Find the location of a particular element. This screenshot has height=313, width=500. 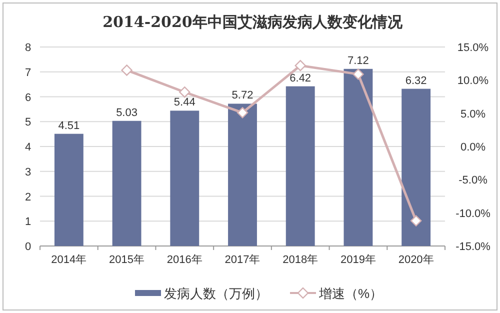

y2-tick-label: -15.0% is located at coordinates (473, 247).